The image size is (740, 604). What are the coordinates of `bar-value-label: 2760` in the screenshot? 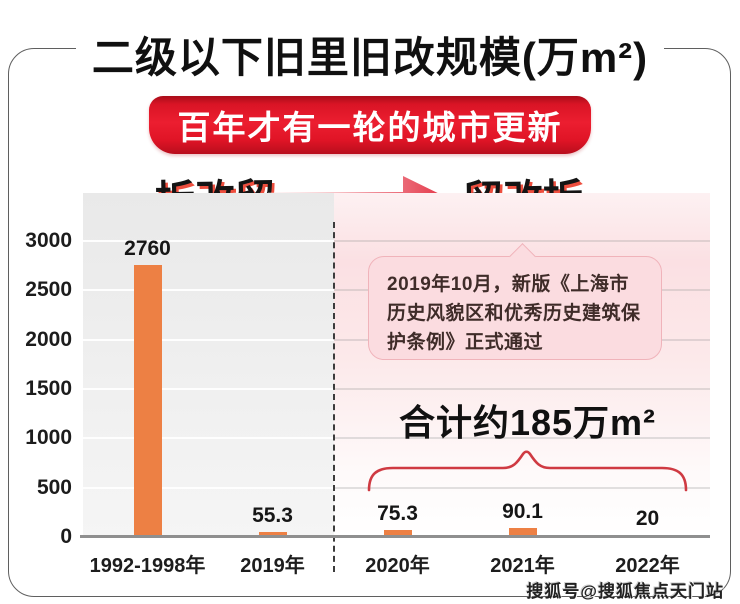 It's located at (147, 248).